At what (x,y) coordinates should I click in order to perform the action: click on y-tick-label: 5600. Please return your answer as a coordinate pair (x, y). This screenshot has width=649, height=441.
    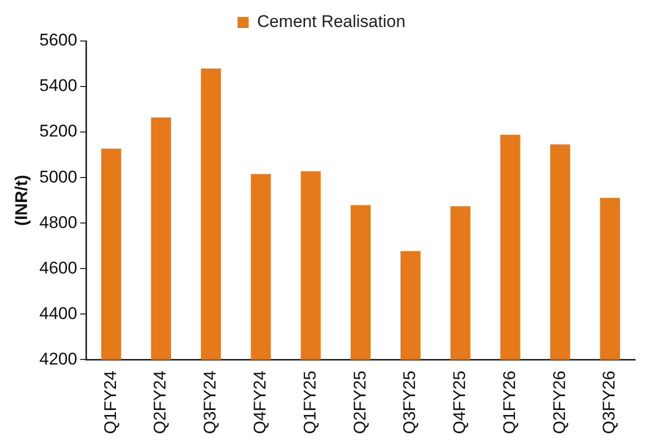
    Looking at the image, I should click on (58, 40).